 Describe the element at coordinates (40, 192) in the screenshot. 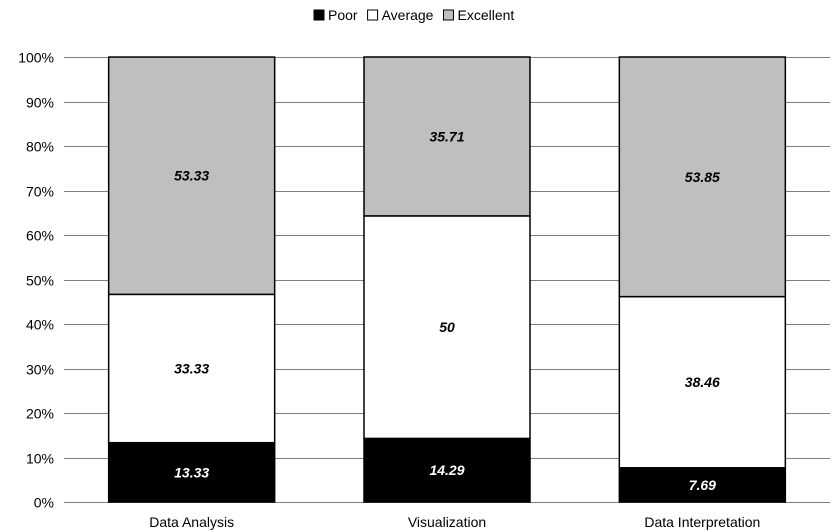

I see `y-tick-label: 70%` at that location.